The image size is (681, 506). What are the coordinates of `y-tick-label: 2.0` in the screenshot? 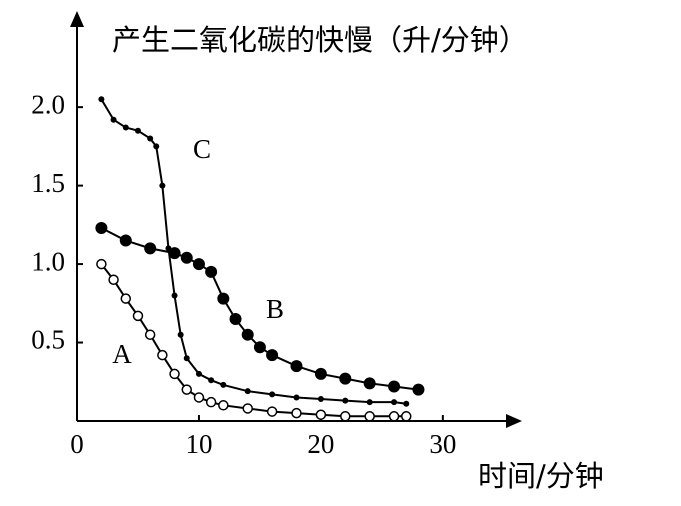 It's located at (48, 104).